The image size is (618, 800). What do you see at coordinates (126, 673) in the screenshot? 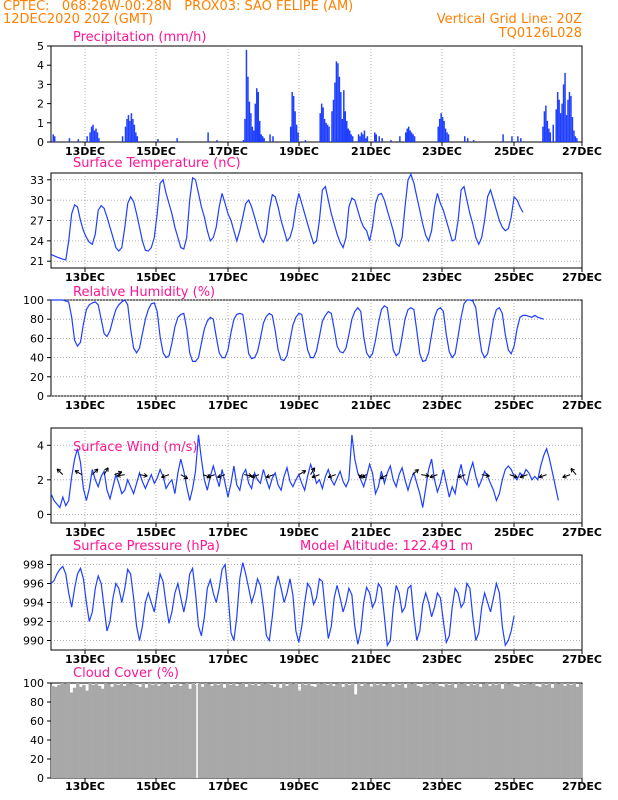
I see `panel-5-title: Cloud Cover (%)` at bounding box center [126, 673].